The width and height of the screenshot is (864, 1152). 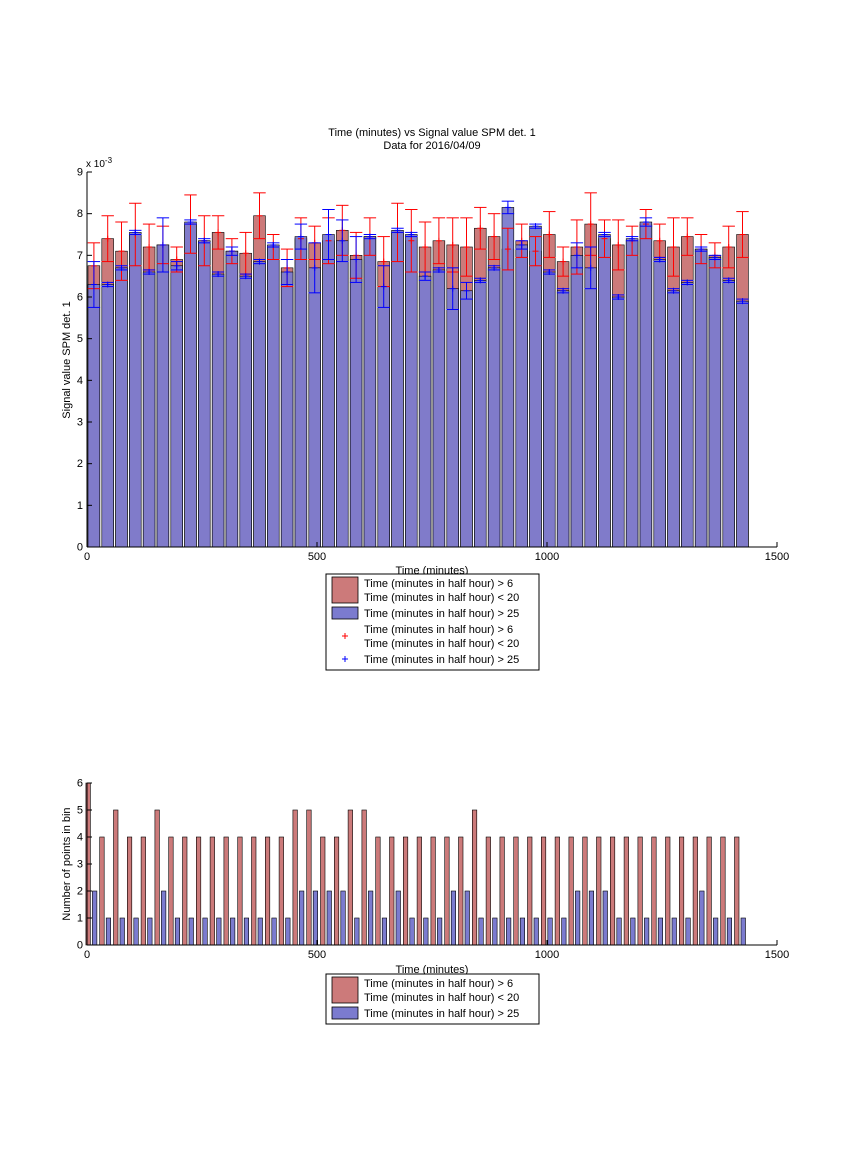 What do you see at coordinates (317, 955) in the screenshot?
I see `x-tick-label: 500` at bounding box center [317, 955].